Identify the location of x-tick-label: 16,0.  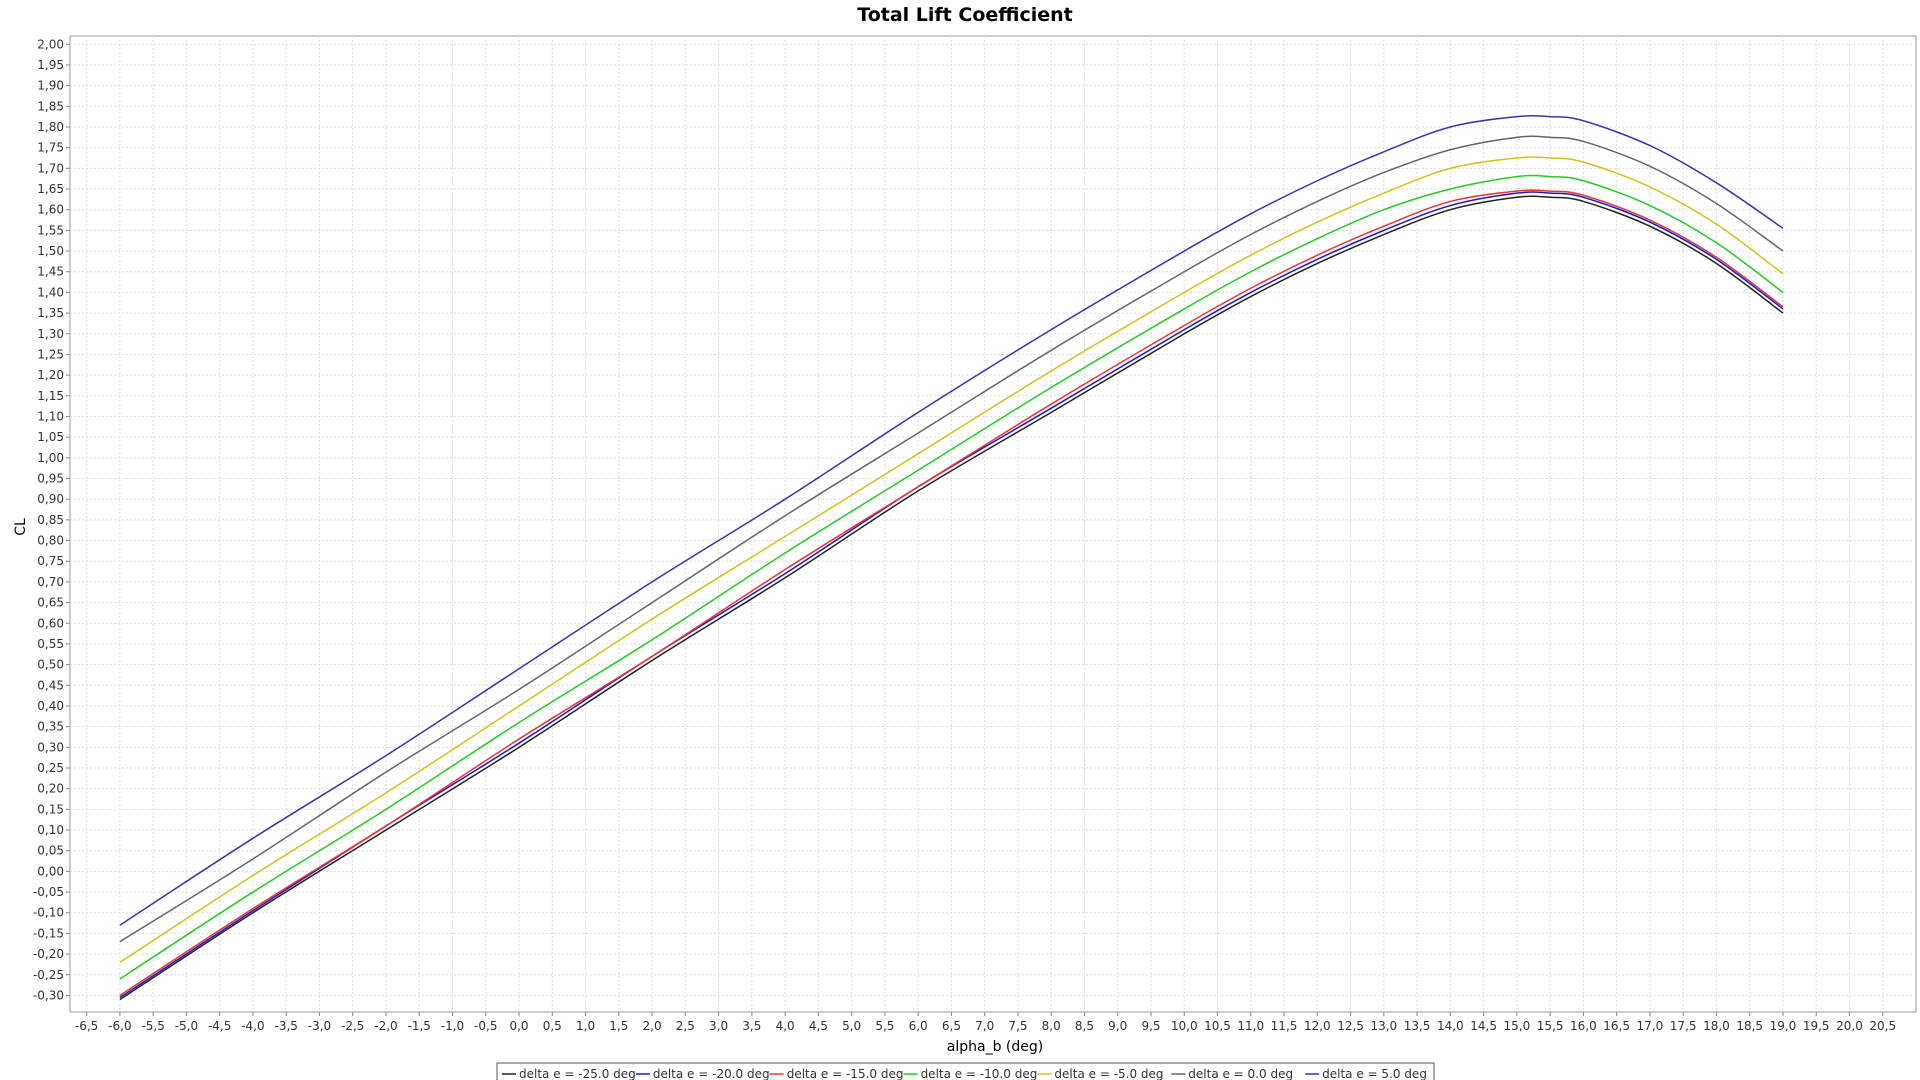
(1583, 1026).